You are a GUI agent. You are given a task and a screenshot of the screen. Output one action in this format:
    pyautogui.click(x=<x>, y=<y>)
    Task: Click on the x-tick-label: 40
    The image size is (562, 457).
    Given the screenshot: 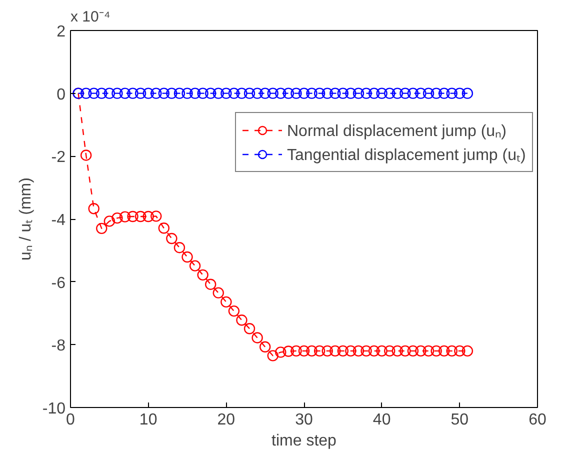 What is the action you would take?
    pyautogui.click(x=381, y=420)
    